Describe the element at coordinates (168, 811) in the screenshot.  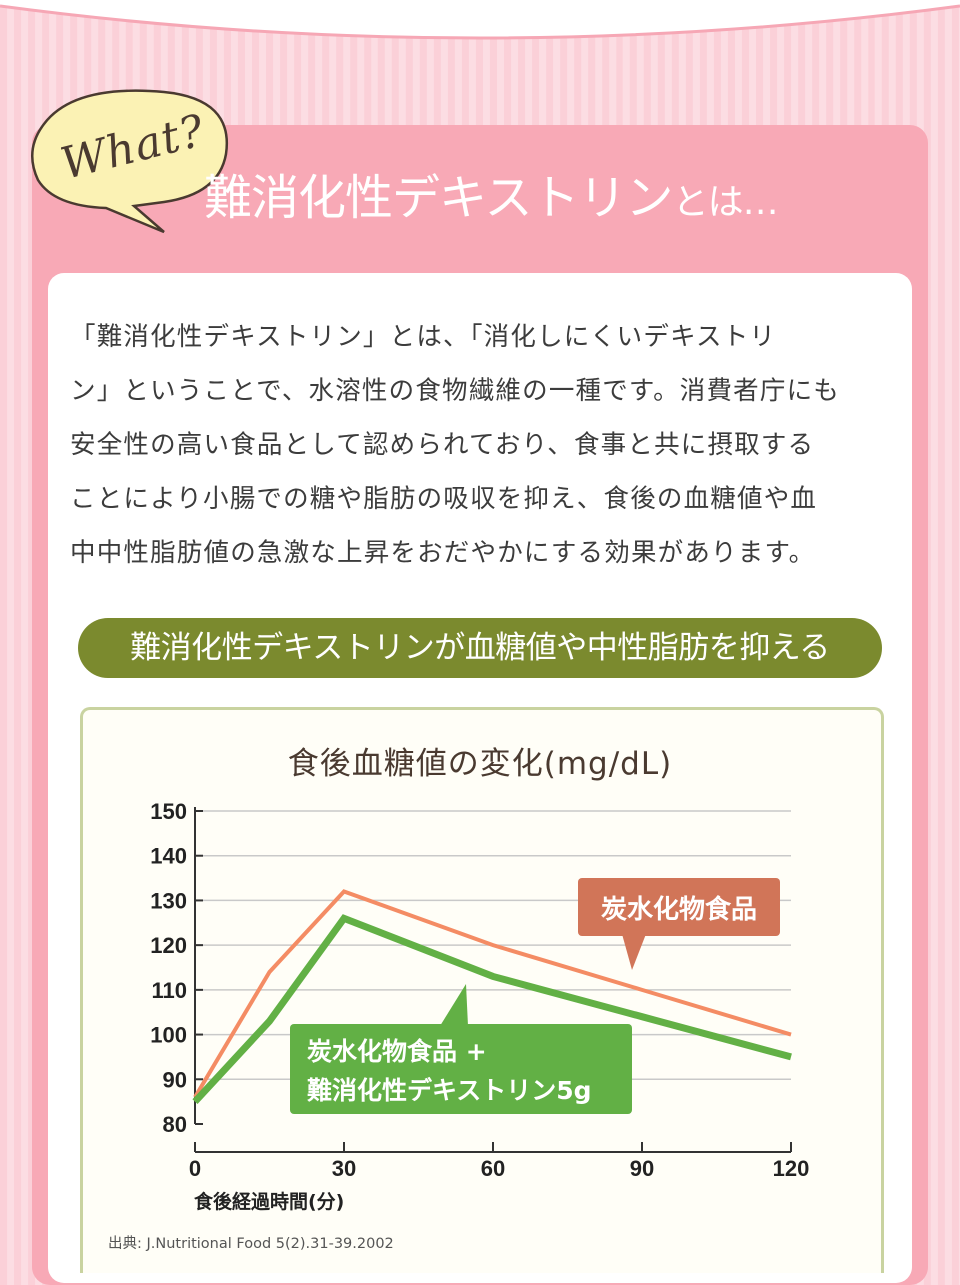
I see `y-tick-label: 150` at that location.